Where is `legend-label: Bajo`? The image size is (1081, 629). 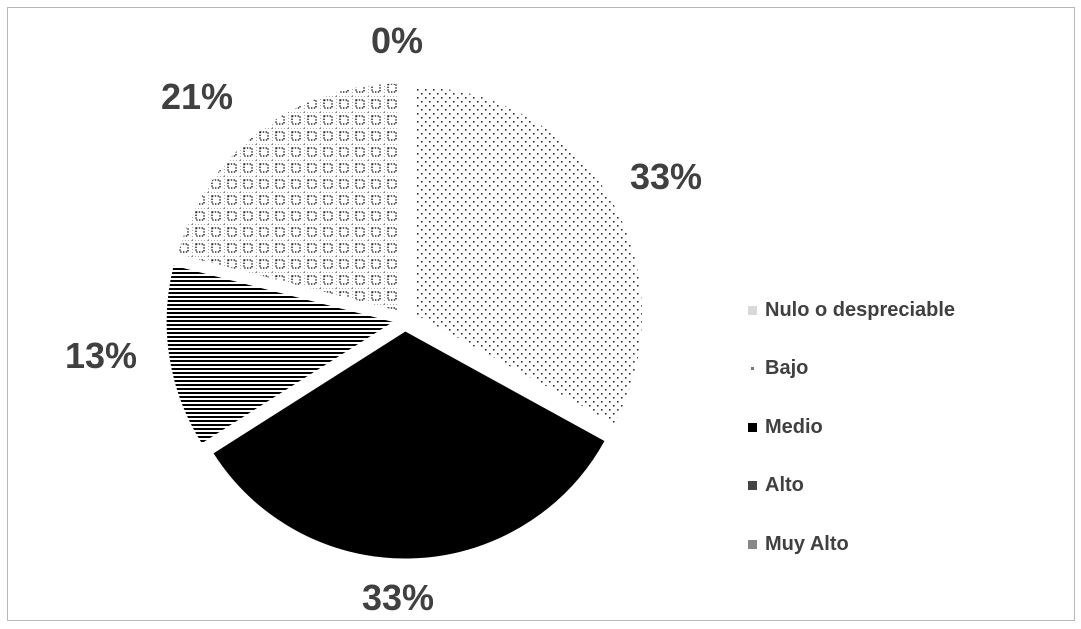 legend-label: Bajo is located at coordinates (787, 368).